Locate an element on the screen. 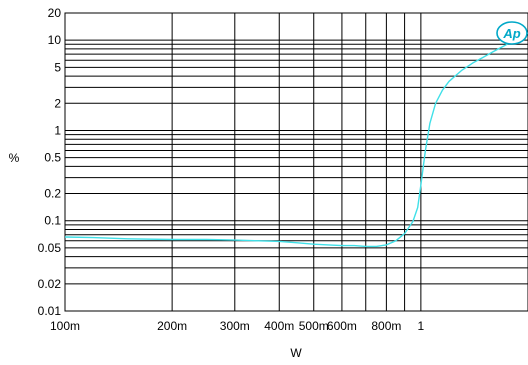  y-tick-label: 0.1 is located at coordinates (52, 221).